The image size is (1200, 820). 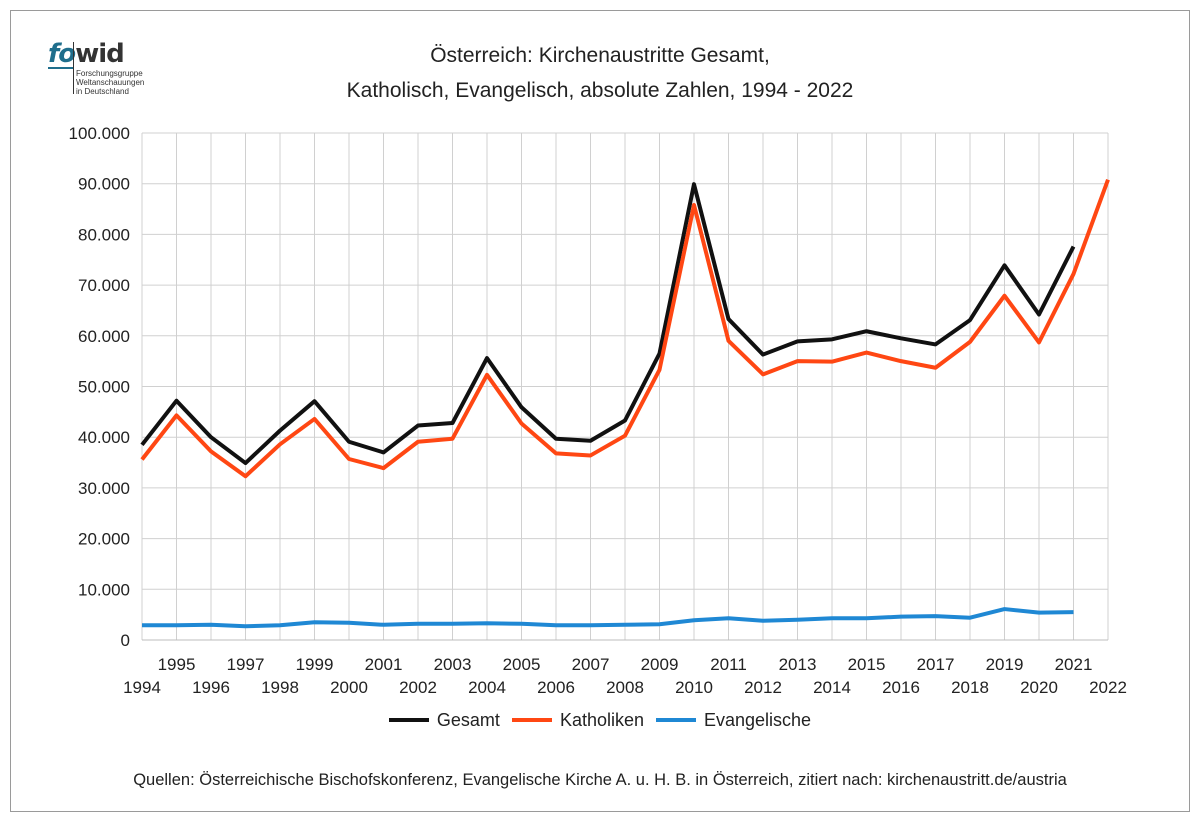 I want to click on y-tick-label: 30.000, so click(x=104, y=488).